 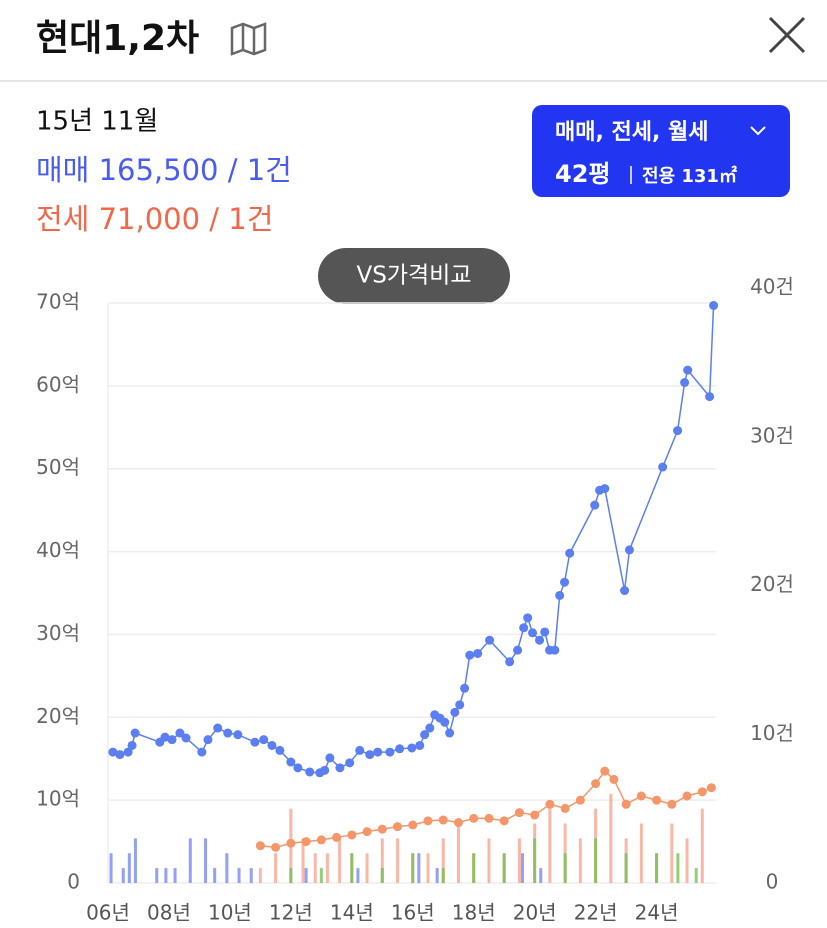 What do you see at coordinates (689, 176) in the screenshot?
I see `area: 전용 131㎡` at bounding box center [689, 176].